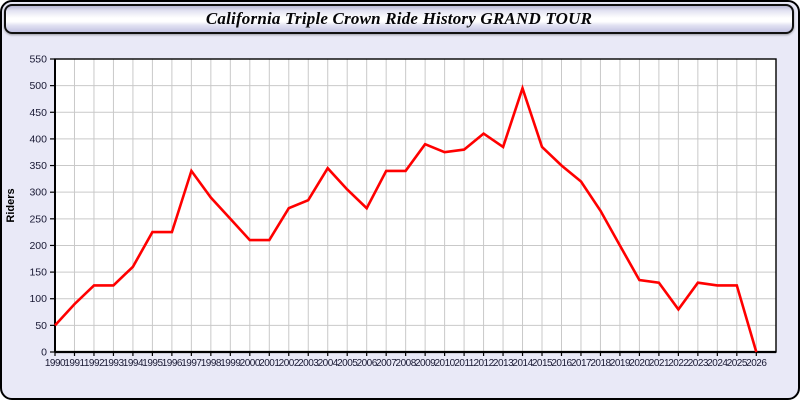 The height and width of the screenshot is (400, 800). I want to click on y-tick-label: 200, so click(38, 246).